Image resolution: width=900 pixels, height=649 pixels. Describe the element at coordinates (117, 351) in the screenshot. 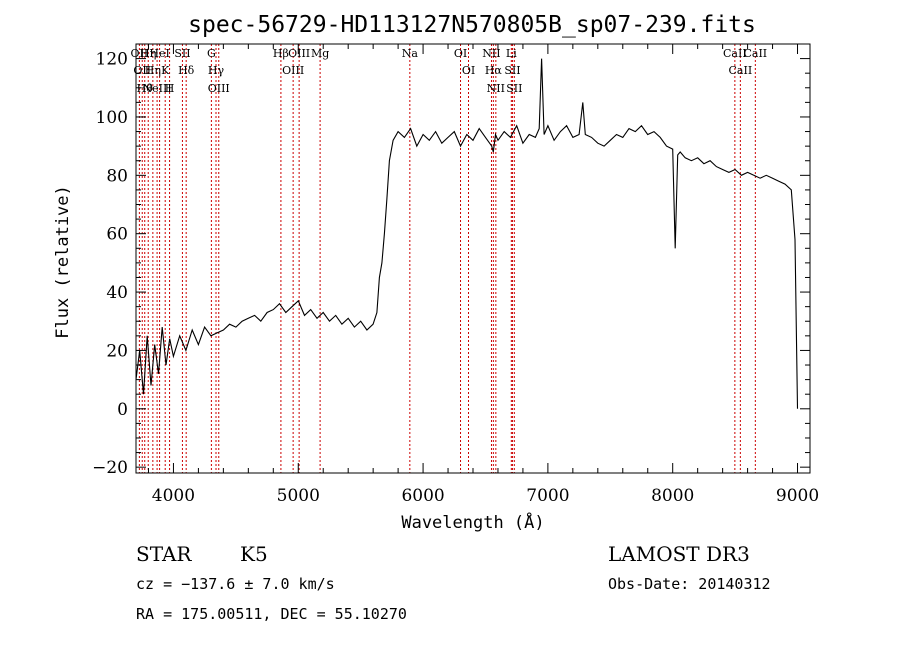

I see `y-tick-label: 20` at that location.